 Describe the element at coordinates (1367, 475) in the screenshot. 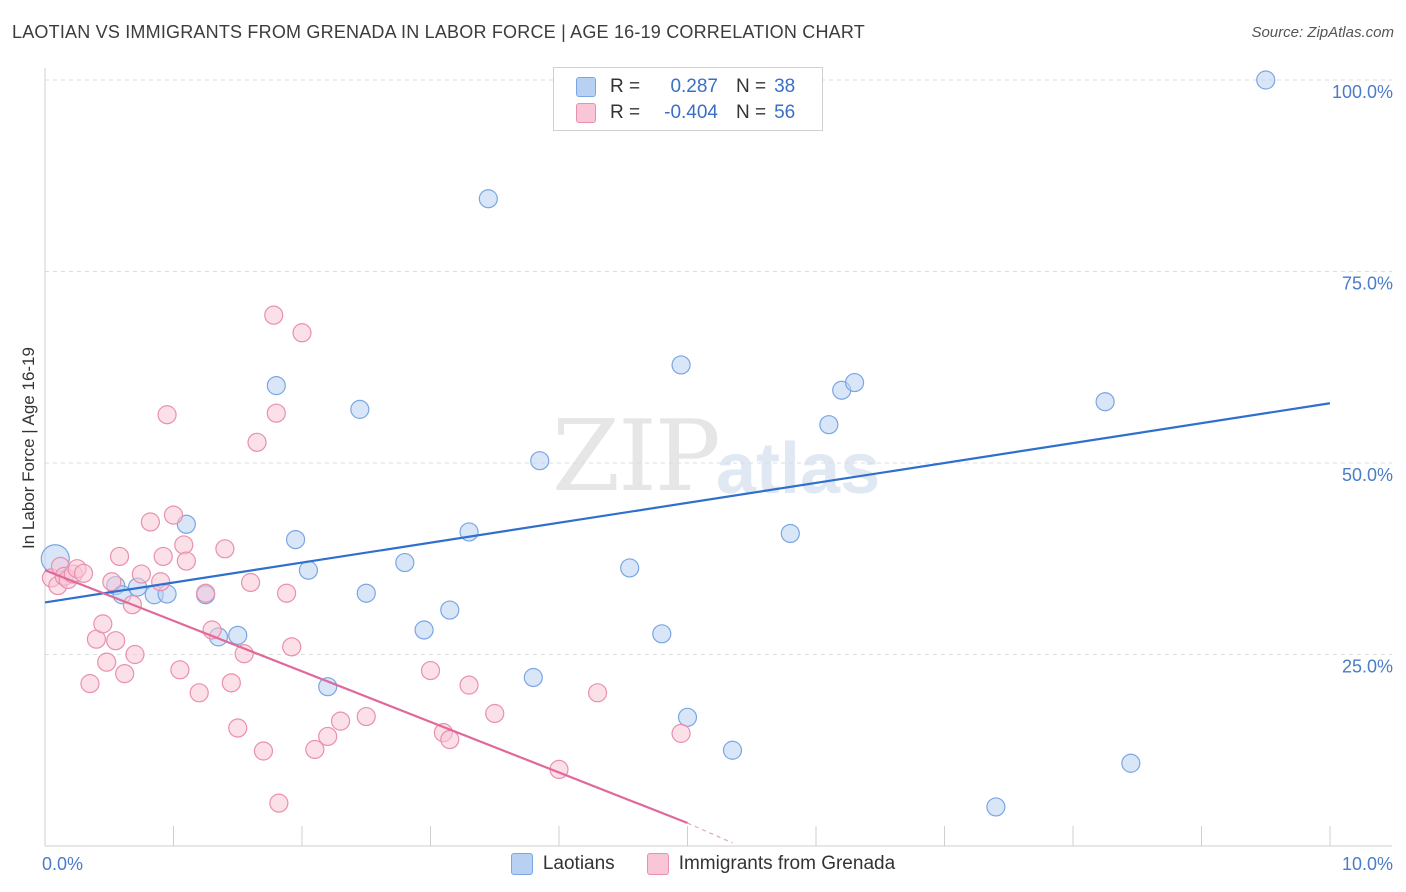

I see `y-tick-label: 50.0%` at that location.